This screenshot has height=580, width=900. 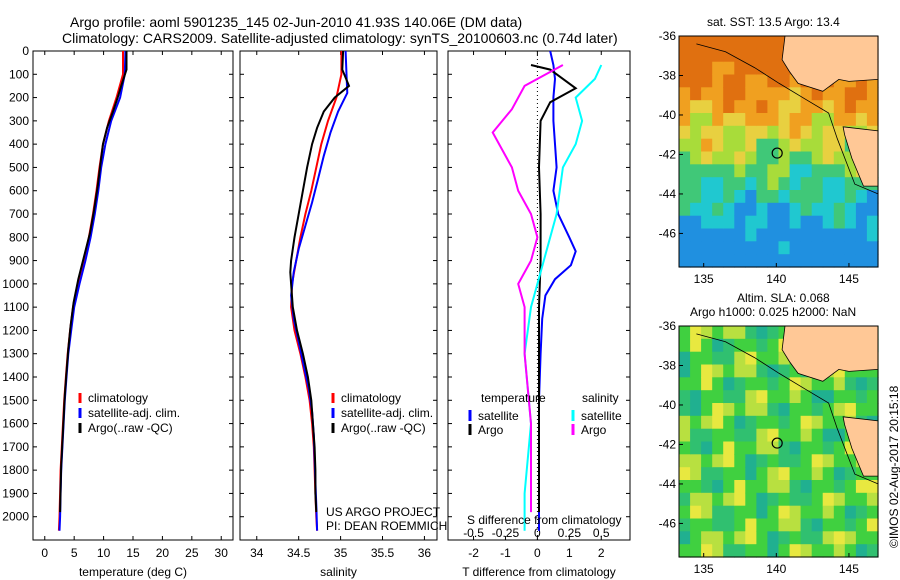 What do you see at coordinates (19, 74) in the screenshot?
I see `depth-tick-label: 100` at bounding box center [19, 74].